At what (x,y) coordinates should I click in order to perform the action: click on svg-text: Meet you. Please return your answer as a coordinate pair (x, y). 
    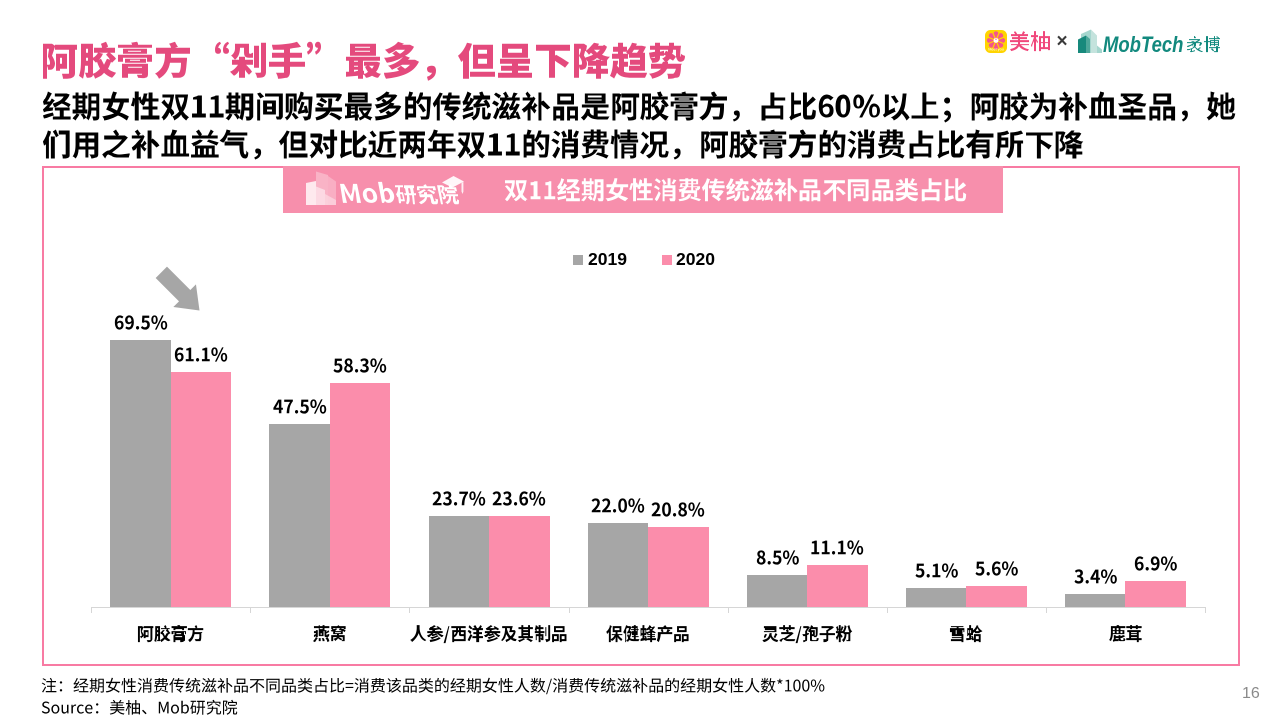
    Looking at the image, I should click on (996, 50).